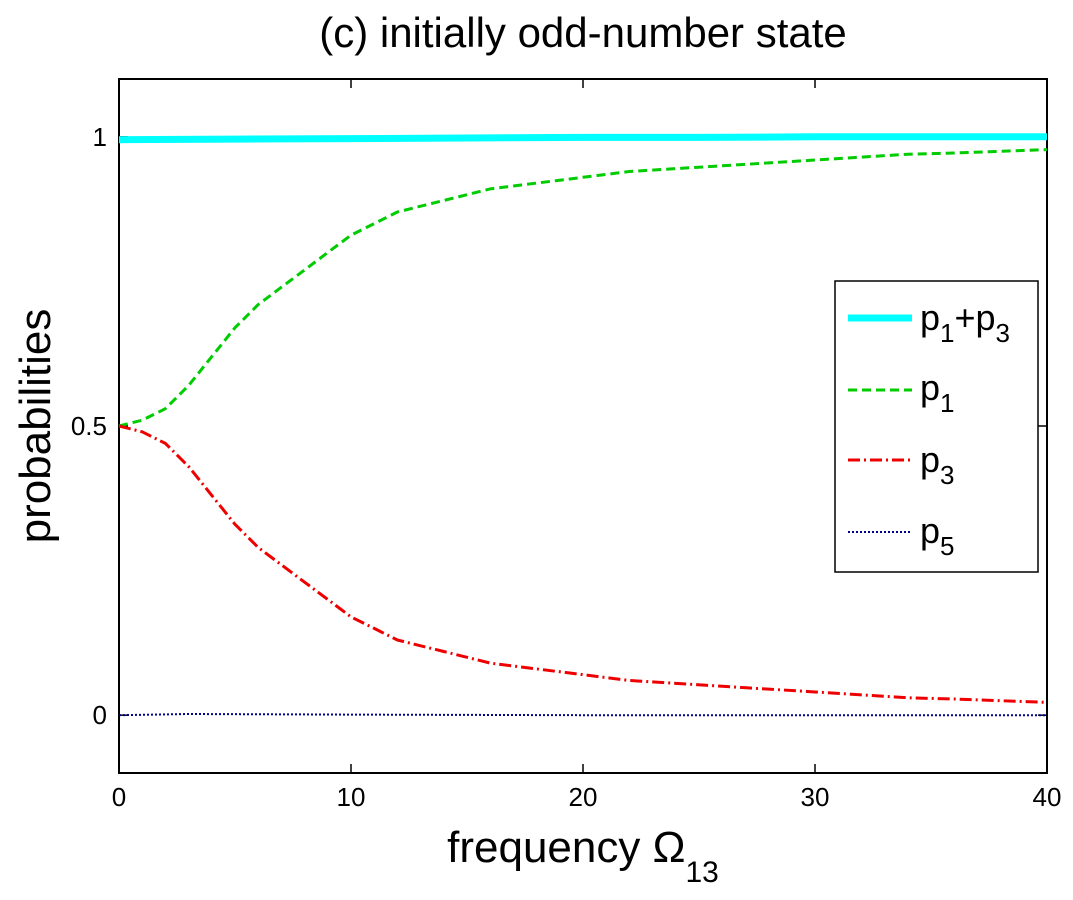 This screenshot has height=900, width=1073. I want to click on legend-label-p1: p1, so click(937, 392).